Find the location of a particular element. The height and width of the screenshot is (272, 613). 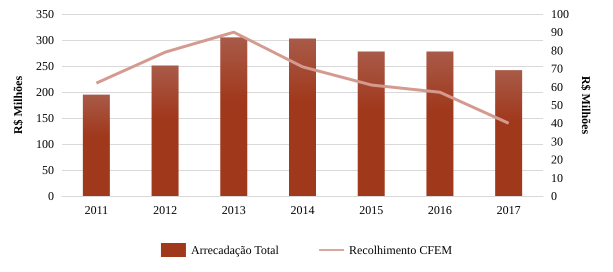

y2-tick-label: 80 is located at coordinates (557, 50).